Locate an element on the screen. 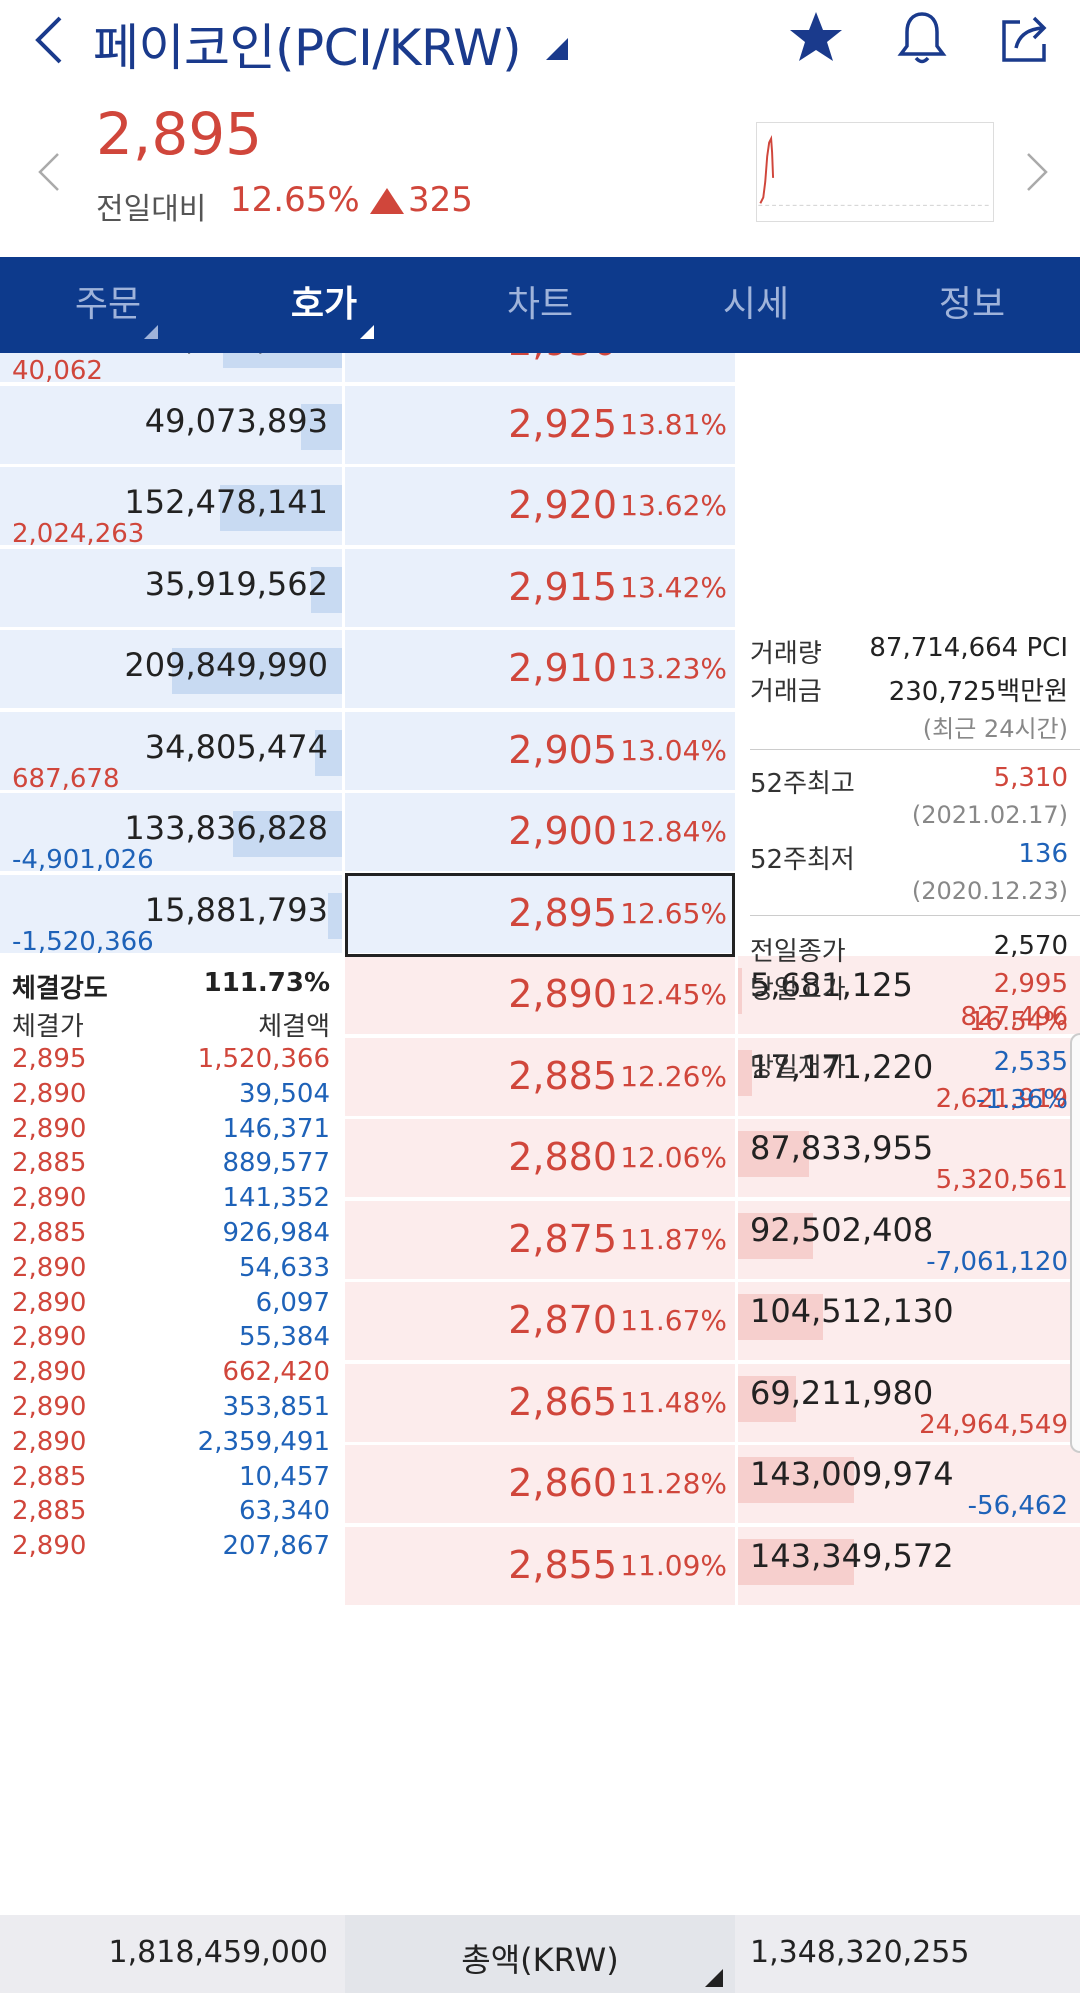 Image resolution: width=1080 pixels, height=1993 pixels. ask-quantity-cell: 152,478,141 2,024,263 is located at coordinates (171, 508).